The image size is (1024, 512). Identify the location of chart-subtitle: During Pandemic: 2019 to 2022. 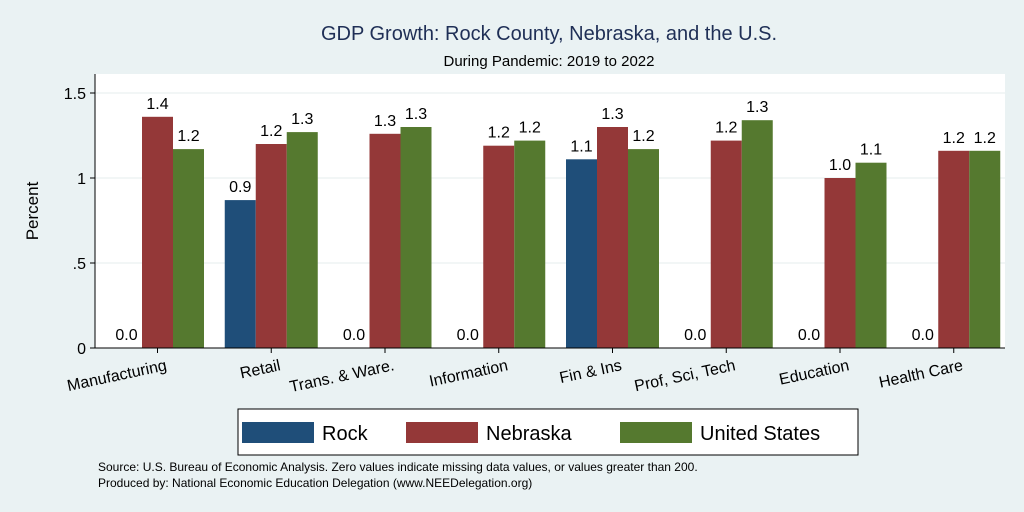
(549, 61).